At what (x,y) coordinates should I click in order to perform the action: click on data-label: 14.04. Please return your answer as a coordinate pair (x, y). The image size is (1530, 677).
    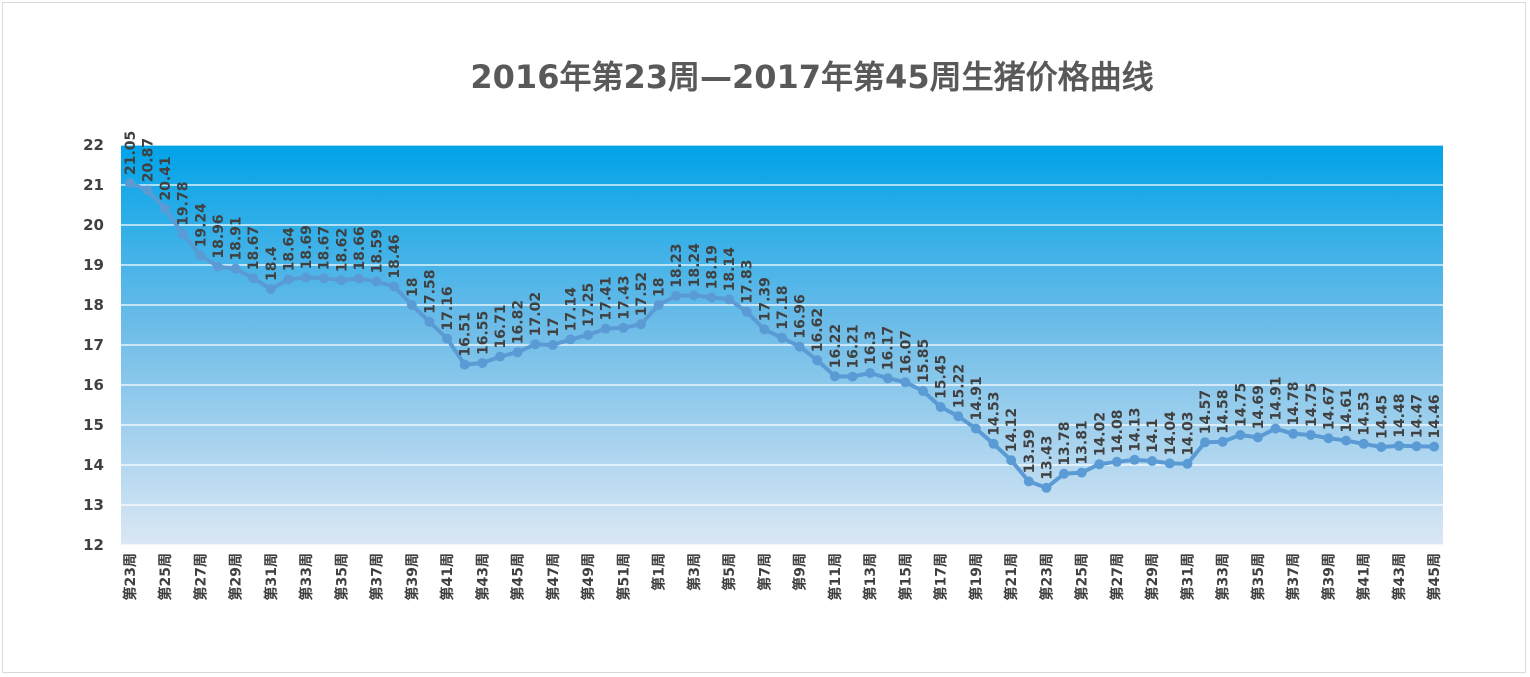
    Looking at the image, I should click on (1171, 433).